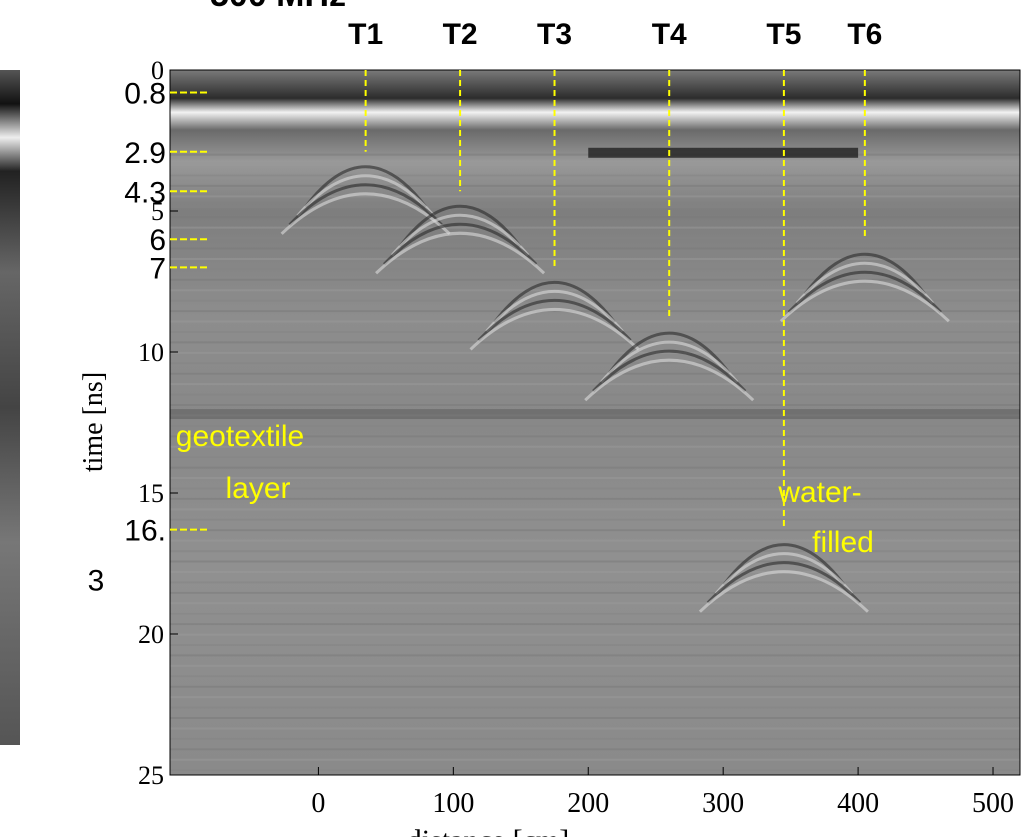 Image resolution: width=1028 pixels, height=837 pixels. Describe the element at coordinates (783, 34) in the screenshot. I see `marker-label: T5` at that location.